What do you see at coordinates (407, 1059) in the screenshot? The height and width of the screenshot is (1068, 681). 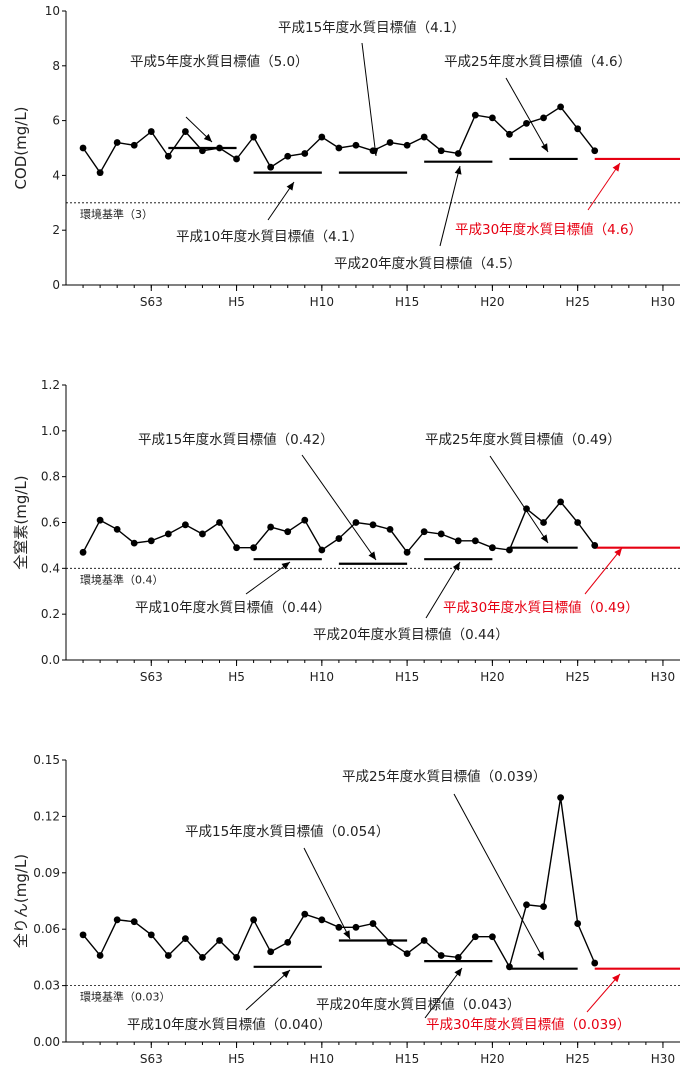 I see `x-tick-label: H15` at bounding box center [407, 1059].